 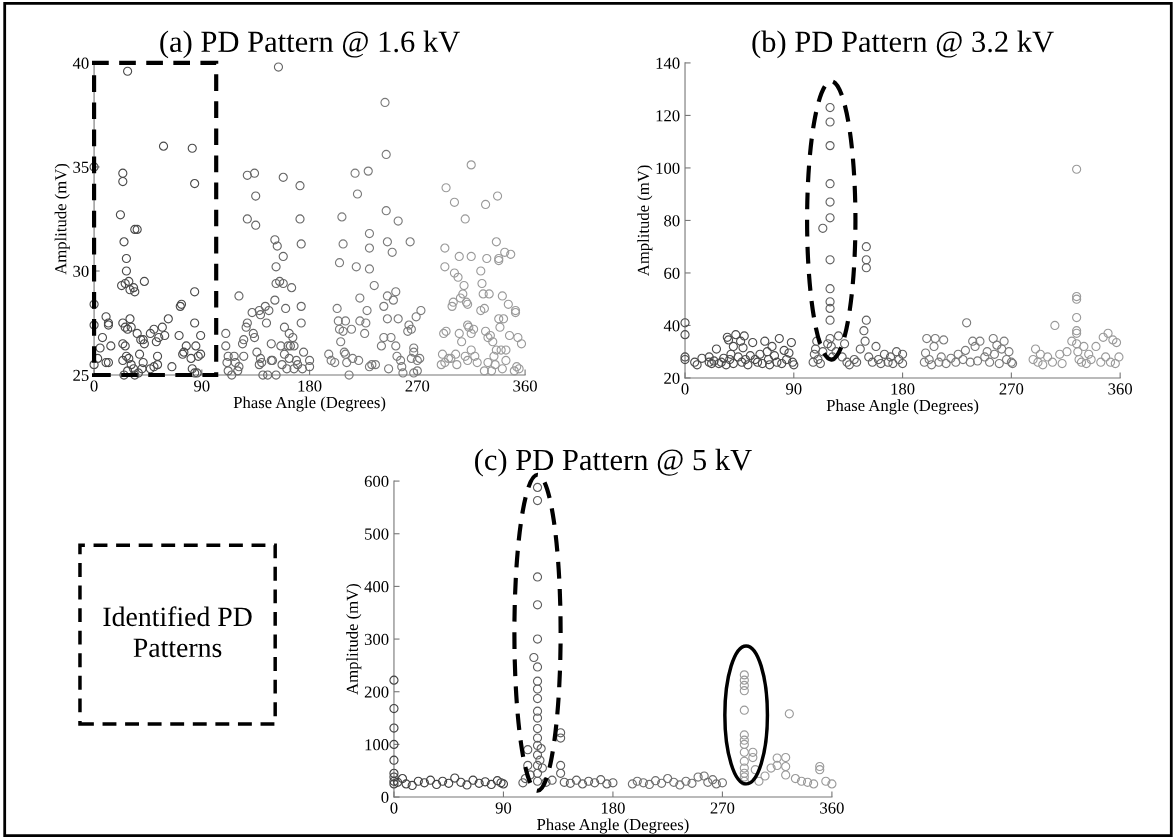 I want to click on y-tick-label: 300, so click(x=376, y=639).